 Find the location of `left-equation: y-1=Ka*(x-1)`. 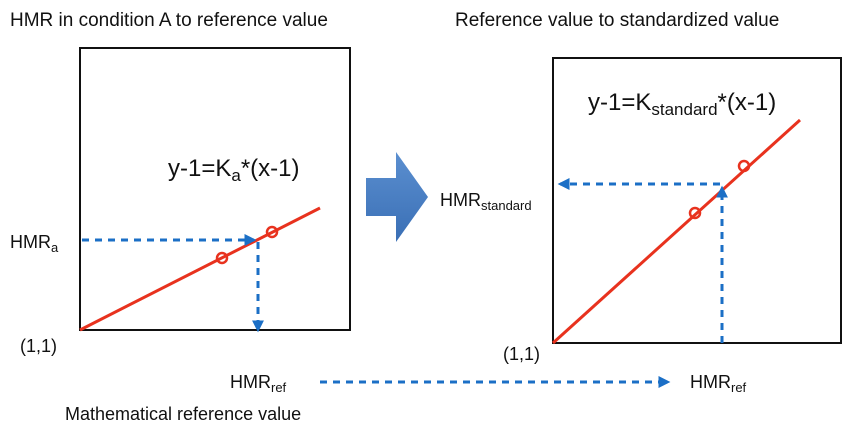

left-equation: y-1=Ka*(x-1) is located at coordinates (234, 170).